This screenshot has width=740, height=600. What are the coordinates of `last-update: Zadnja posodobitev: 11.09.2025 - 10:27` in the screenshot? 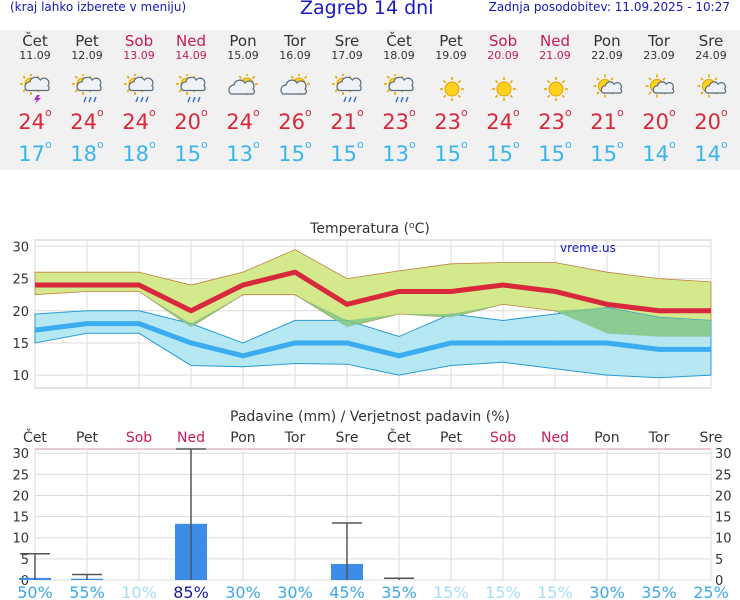 It's located at (609, 7).